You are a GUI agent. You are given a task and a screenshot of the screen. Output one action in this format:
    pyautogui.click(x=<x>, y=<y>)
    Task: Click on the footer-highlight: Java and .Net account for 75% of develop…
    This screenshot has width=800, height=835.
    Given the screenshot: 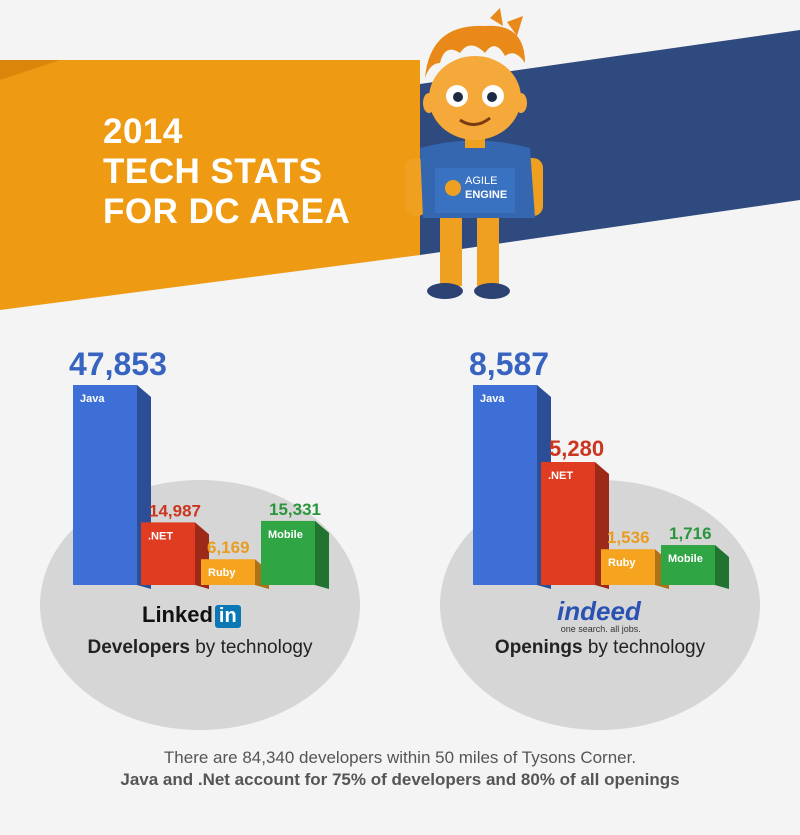 What is the action you would take?
    pyautogui.click(x=400, y=779)
    